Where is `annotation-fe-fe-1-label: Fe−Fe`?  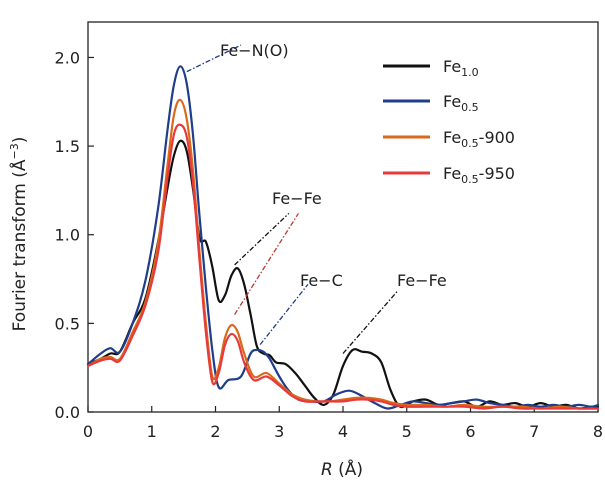 annotation-fe-fe-1-label: Fe−Fe is located at coordinates (297, 198).